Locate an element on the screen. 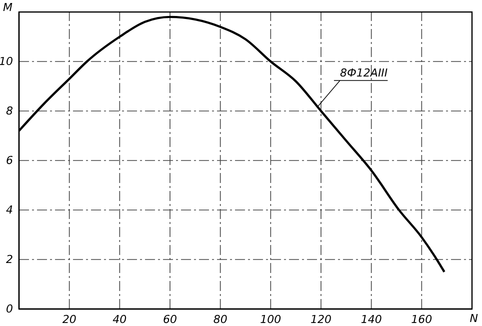 The width and height of the screenshot is (482, 326). y-tick-label: 8 is located at coordinates (9, 111).